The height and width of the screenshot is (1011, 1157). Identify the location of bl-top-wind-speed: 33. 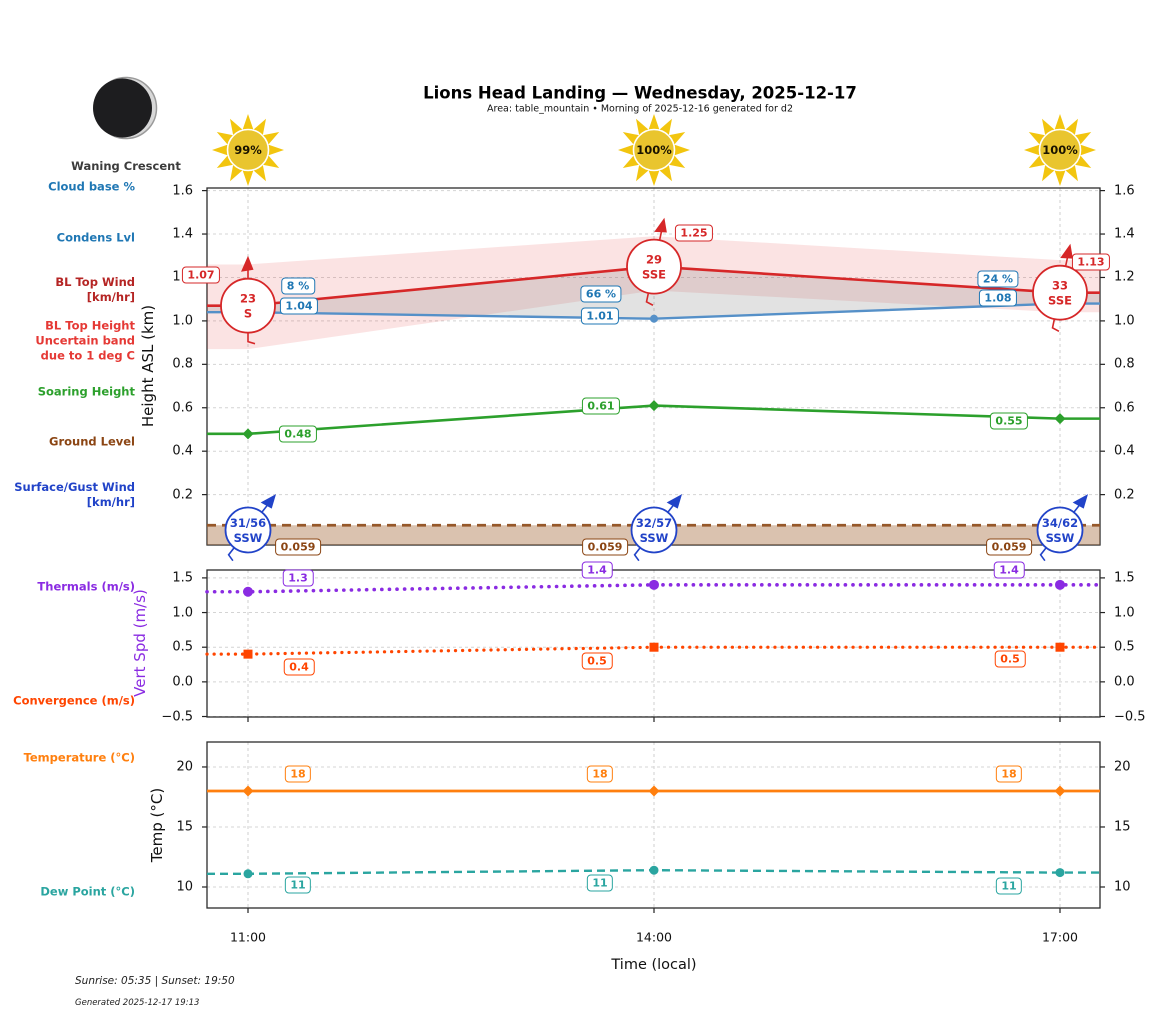
(1060, 286).